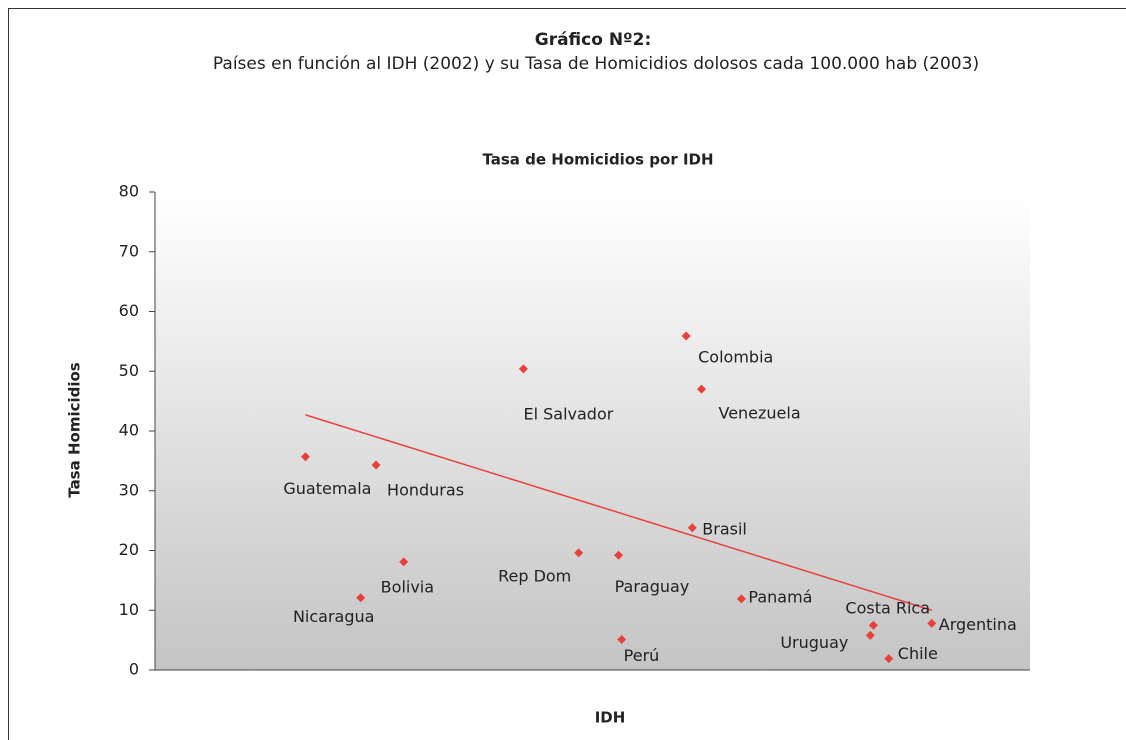 The width and height of the screenshot is (1126, 740). Describe the element at coordinates (735, 356) in the screenshot. I see `point-label: Colombia` at that location.